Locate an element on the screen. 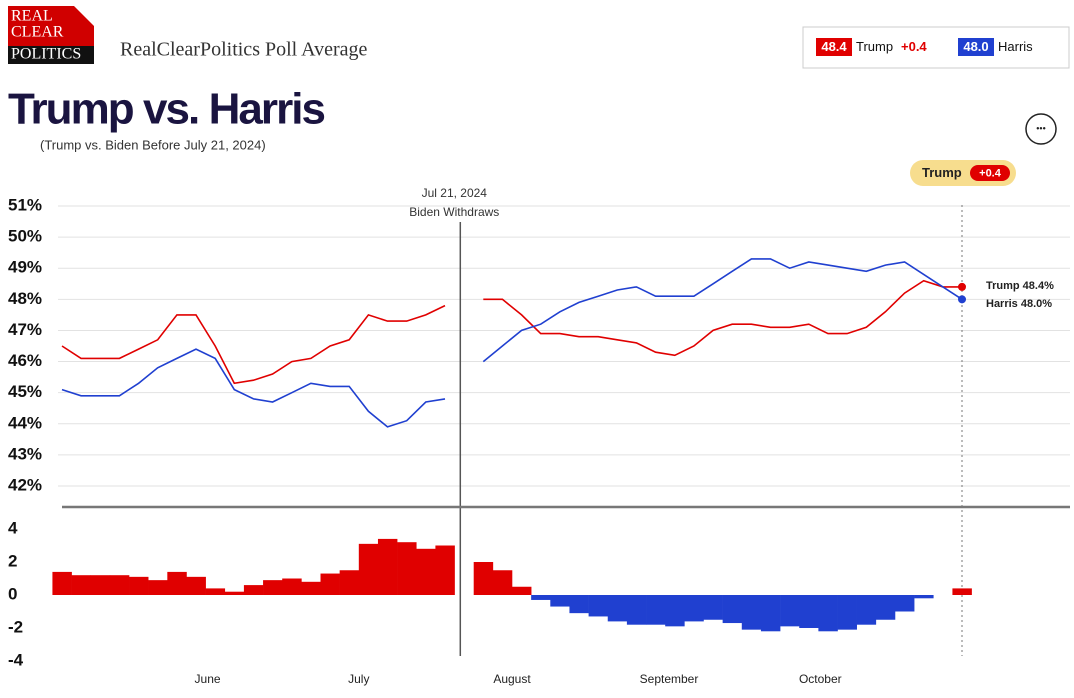 The image size is (1074, 698). x-tick-label: October is located at coordinates (820, 679).